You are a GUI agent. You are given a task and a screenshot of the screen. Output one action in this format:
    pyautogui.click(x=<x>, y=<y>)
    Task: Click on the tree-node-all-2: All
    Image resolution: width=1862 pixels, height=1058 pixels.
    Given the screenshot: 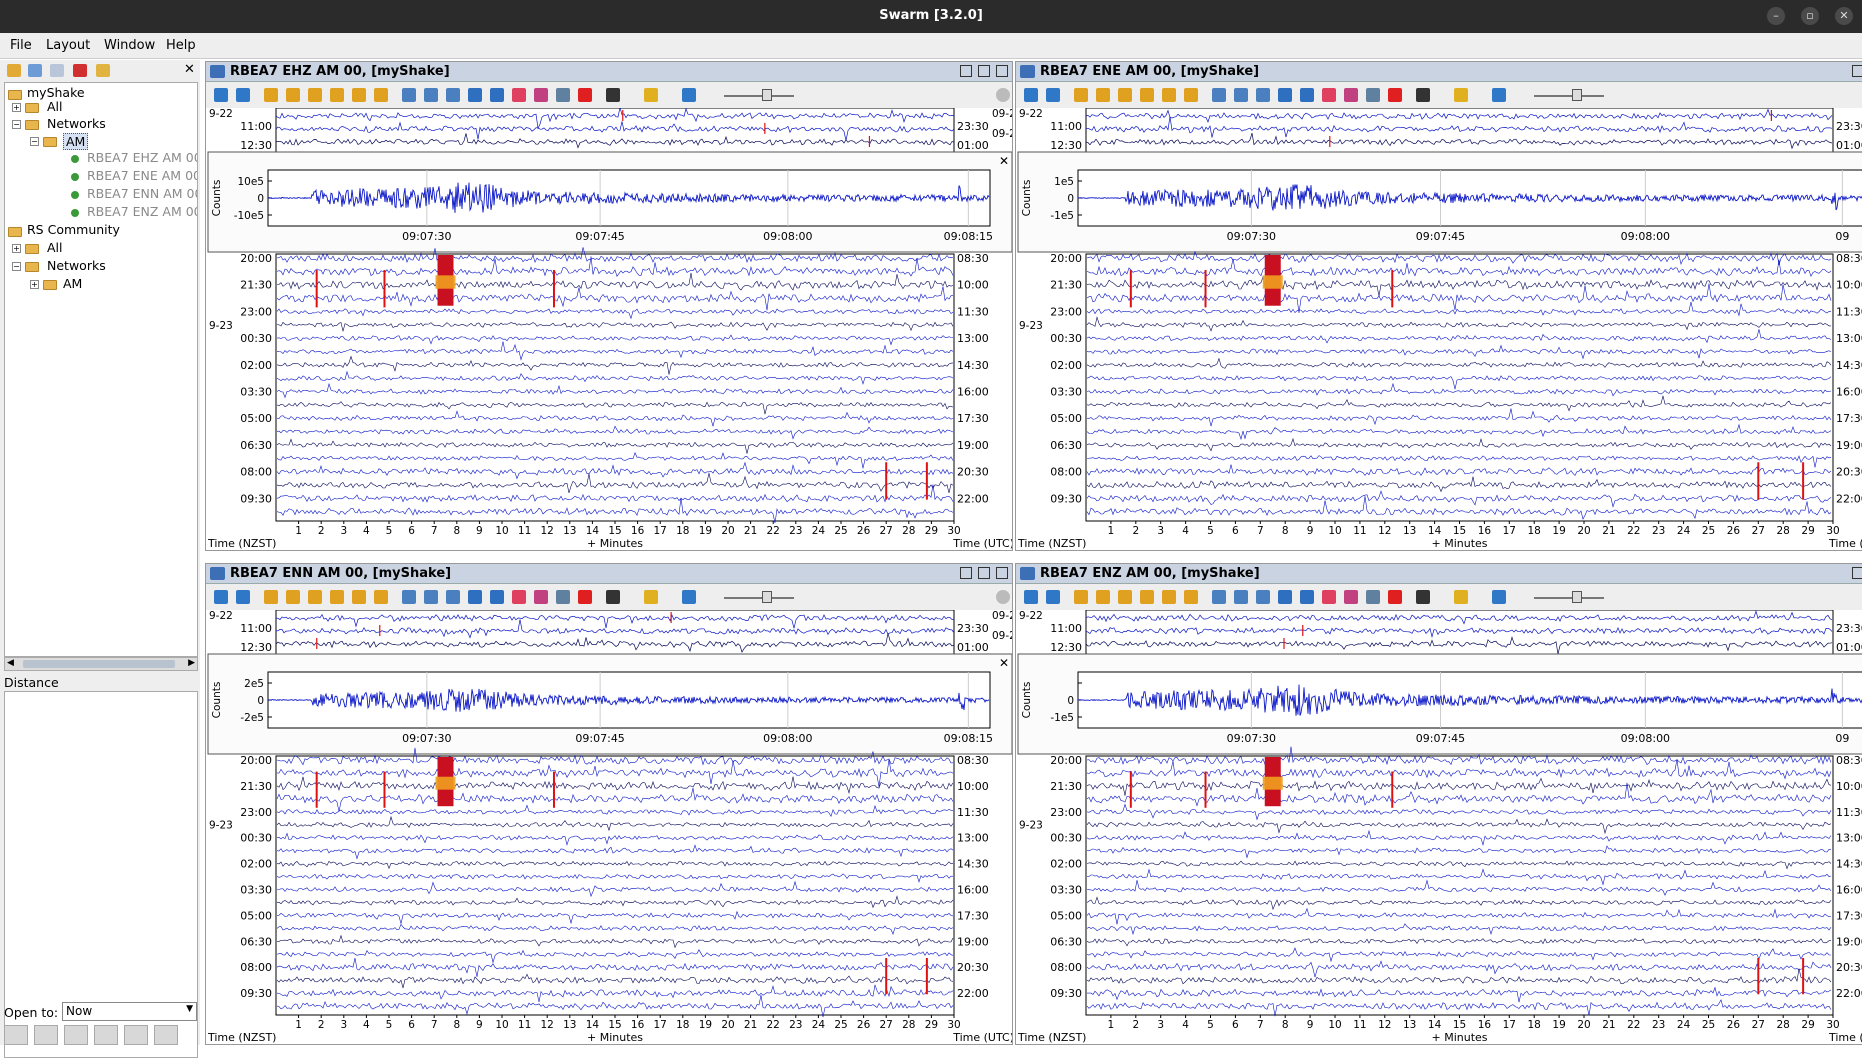 What is the action you would take?
    pyautogui.click(x=55, y=247)
    